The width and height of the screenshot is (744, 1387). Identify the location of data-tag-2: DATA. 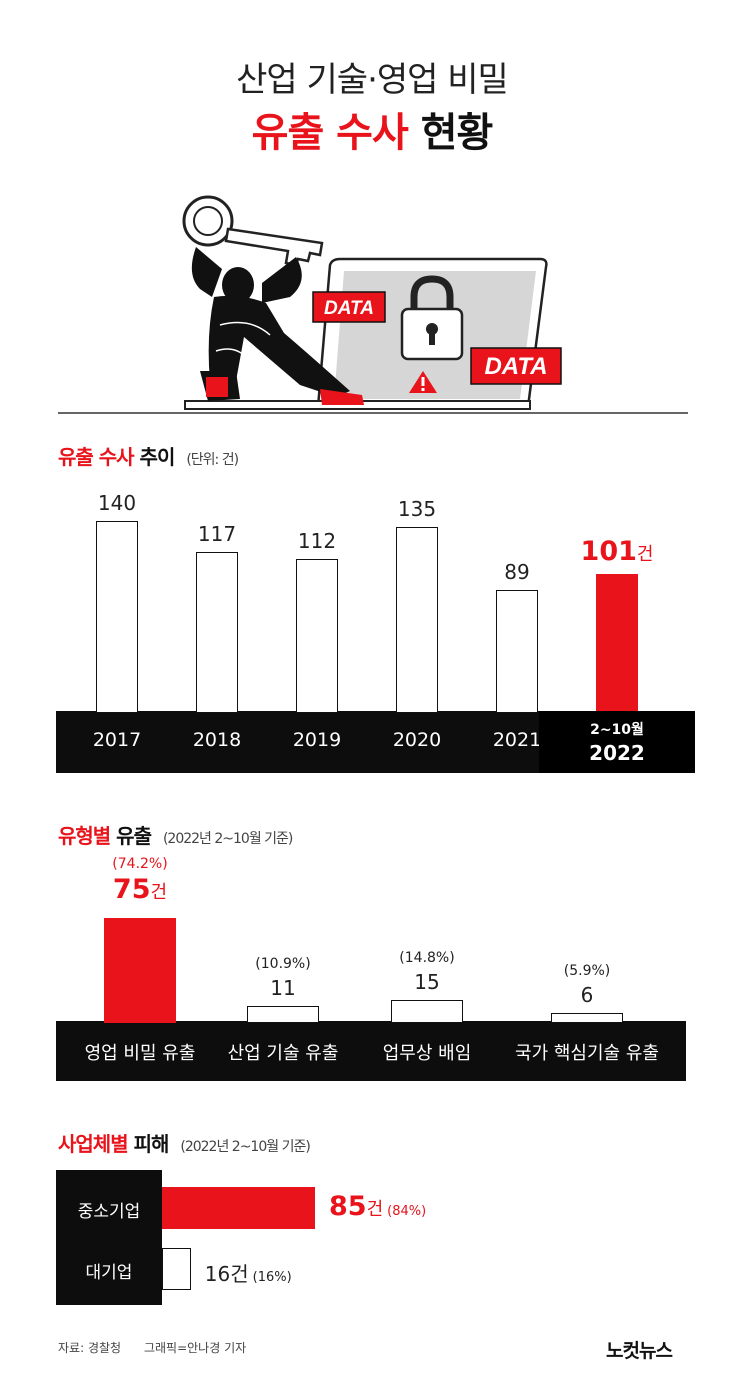
(516, 366).